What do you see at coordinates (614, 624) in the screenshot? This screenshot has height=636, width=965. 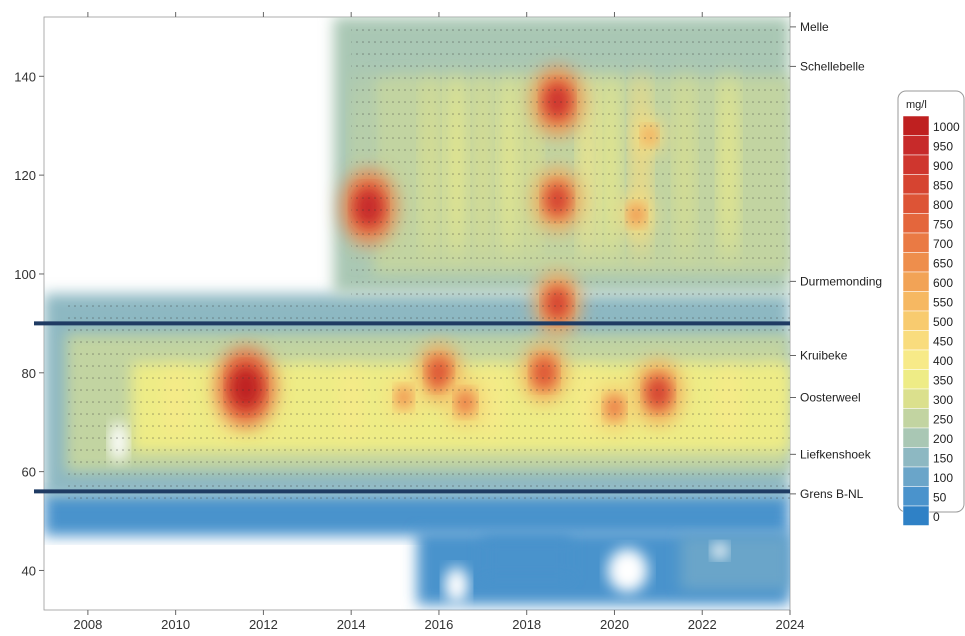 I see `x-tick-label: 2020` at bounding box center [614, 624].